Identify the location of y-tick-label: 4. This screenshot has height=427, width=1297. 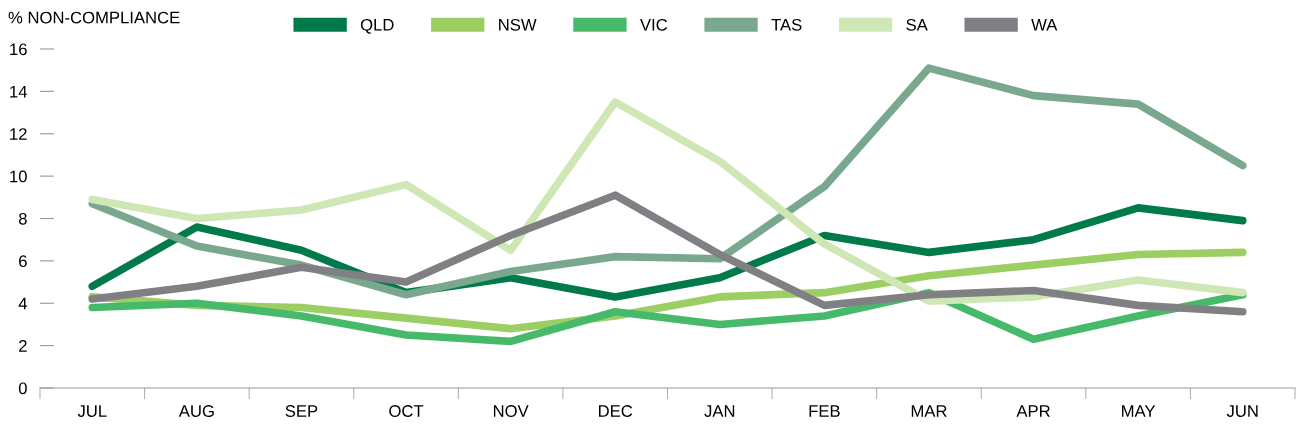
(23, 303).